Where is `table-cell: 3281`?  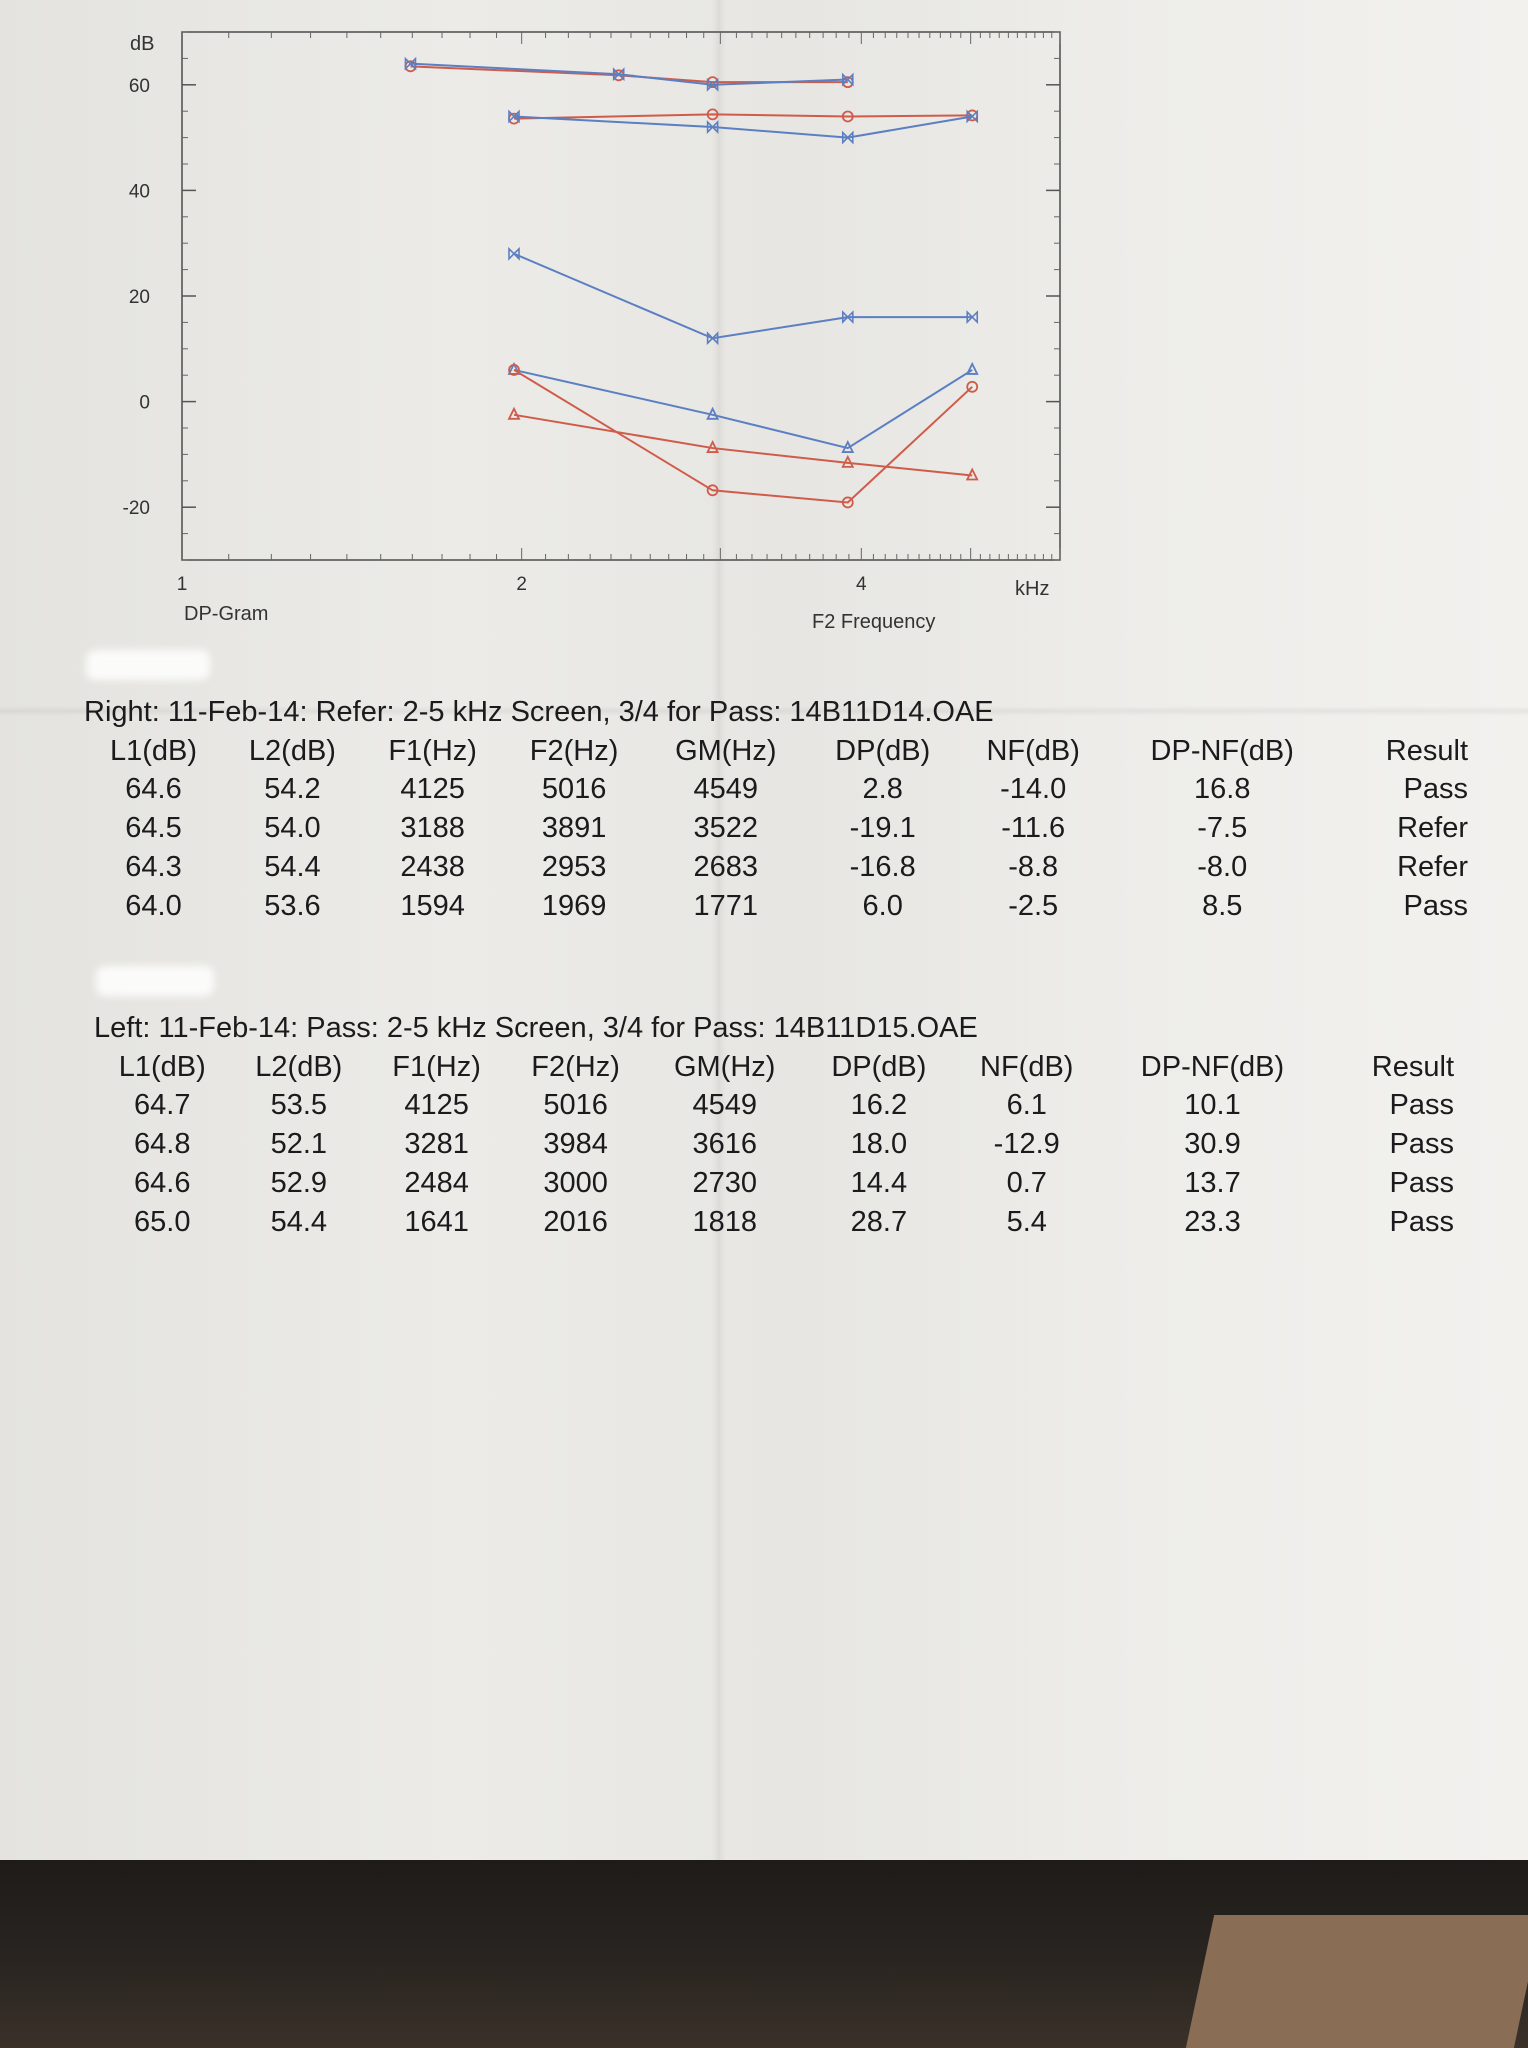
table-cell: 3281 is located at coordinates (436, 1144).